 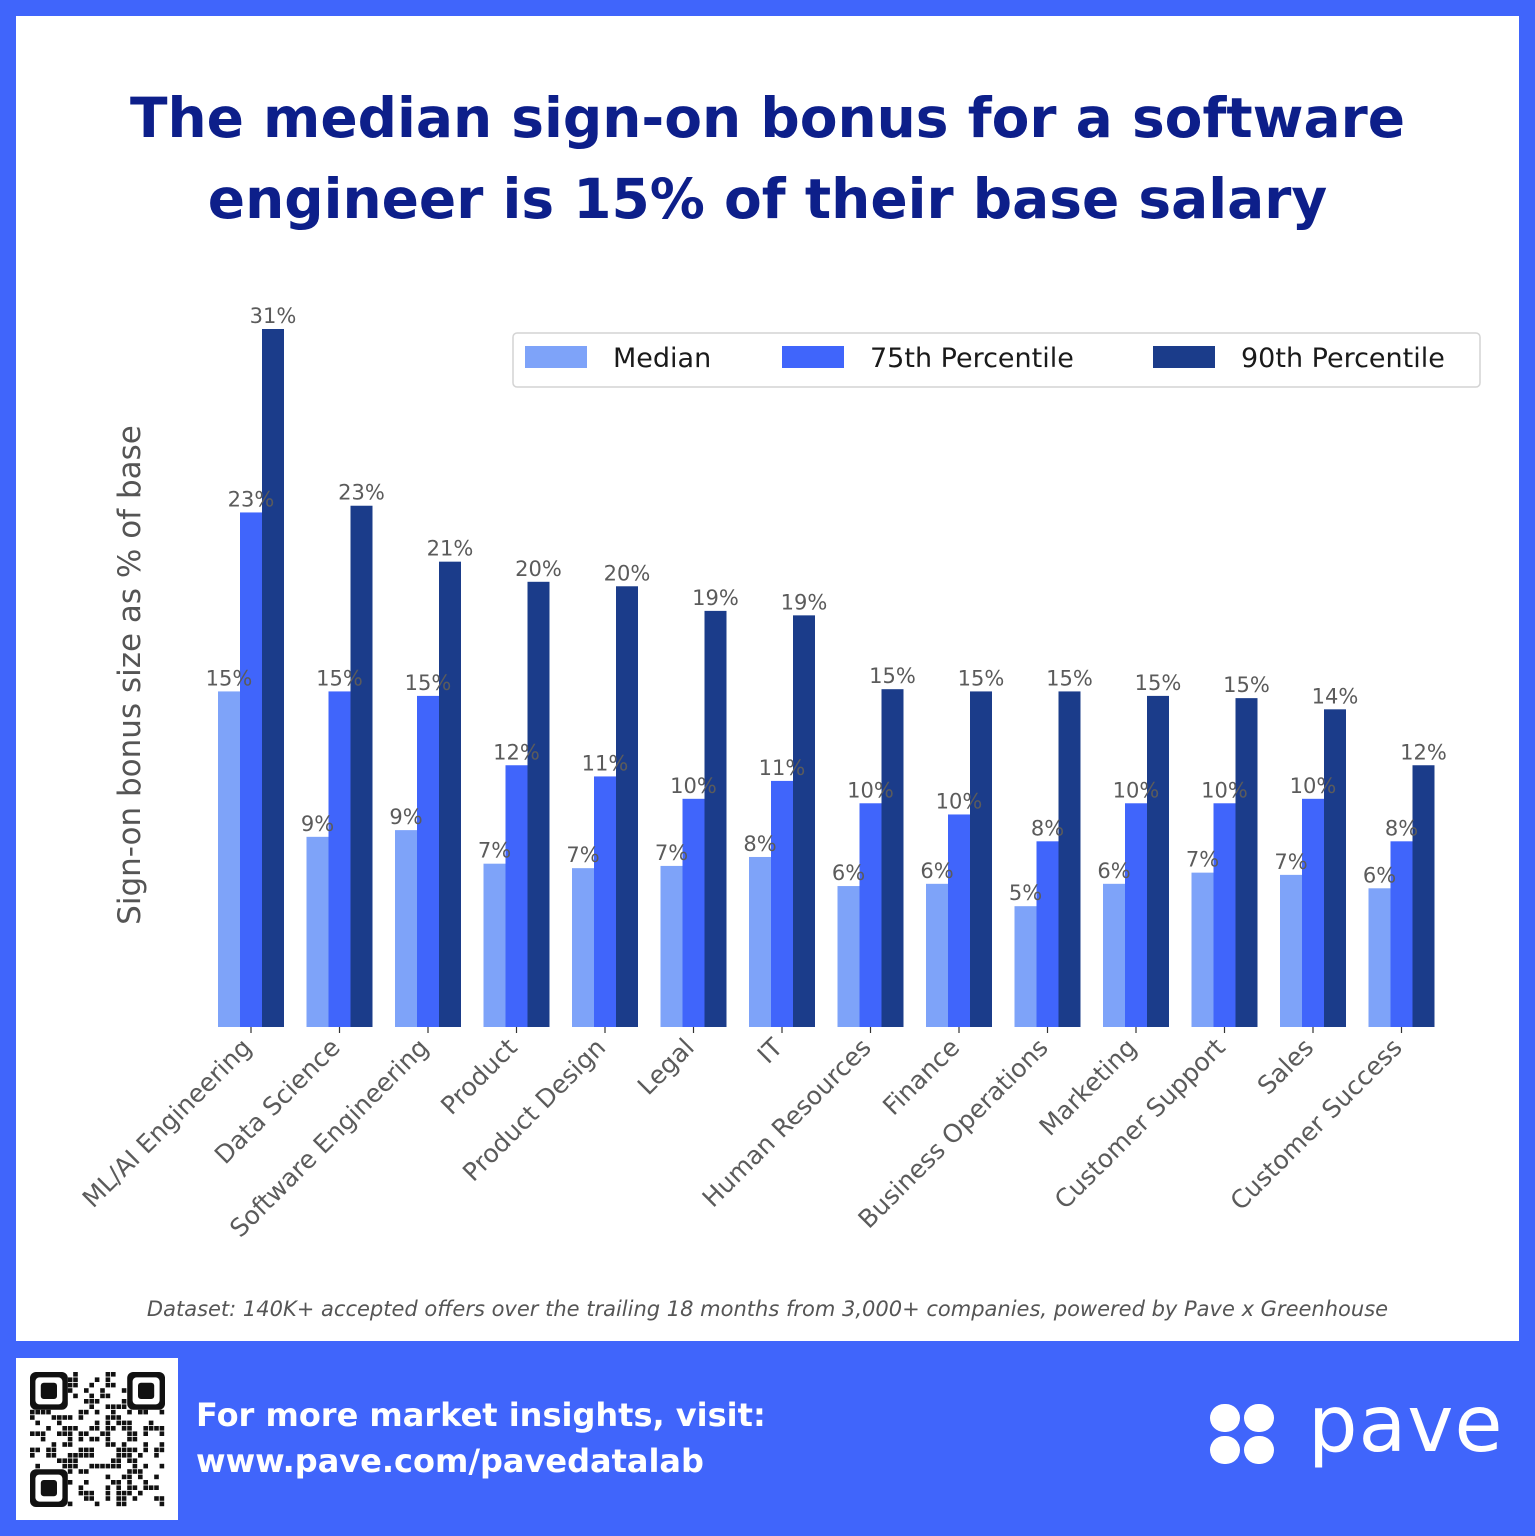 I want to click on category-label: Customer Support, so click(x=1140, y=1124).